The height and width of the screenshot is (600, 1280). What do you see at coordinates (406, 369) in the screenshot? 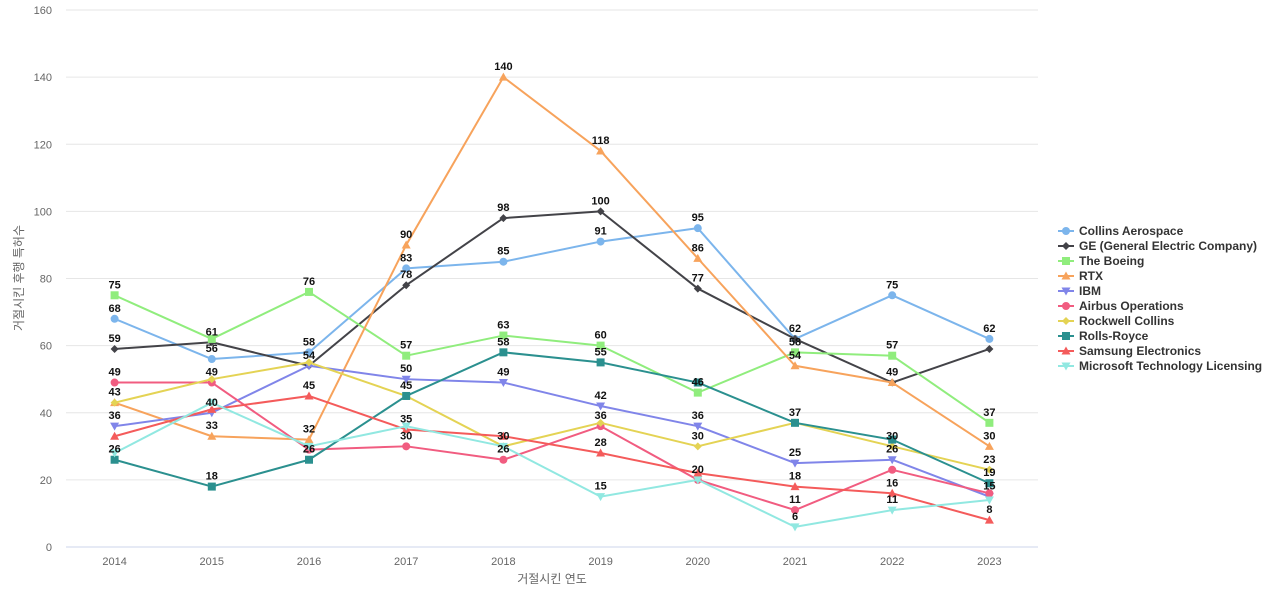
I see `data-label: 50` at bounding box center [406, 369].